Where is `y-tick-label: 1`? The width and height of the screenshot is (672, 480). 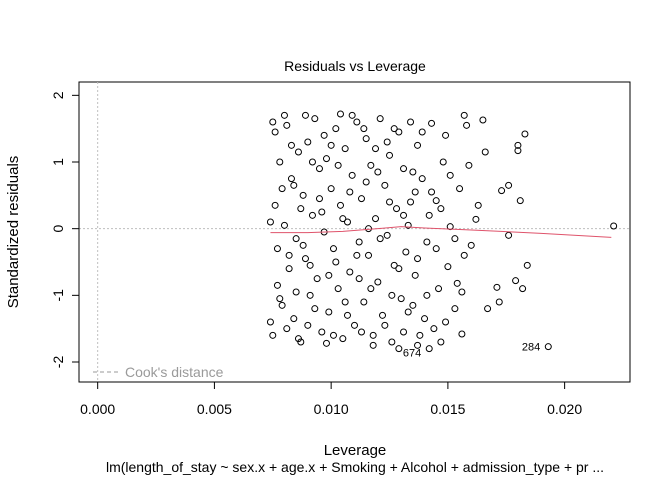
y-tick-label: 1 is located at coordinates (58, 162).